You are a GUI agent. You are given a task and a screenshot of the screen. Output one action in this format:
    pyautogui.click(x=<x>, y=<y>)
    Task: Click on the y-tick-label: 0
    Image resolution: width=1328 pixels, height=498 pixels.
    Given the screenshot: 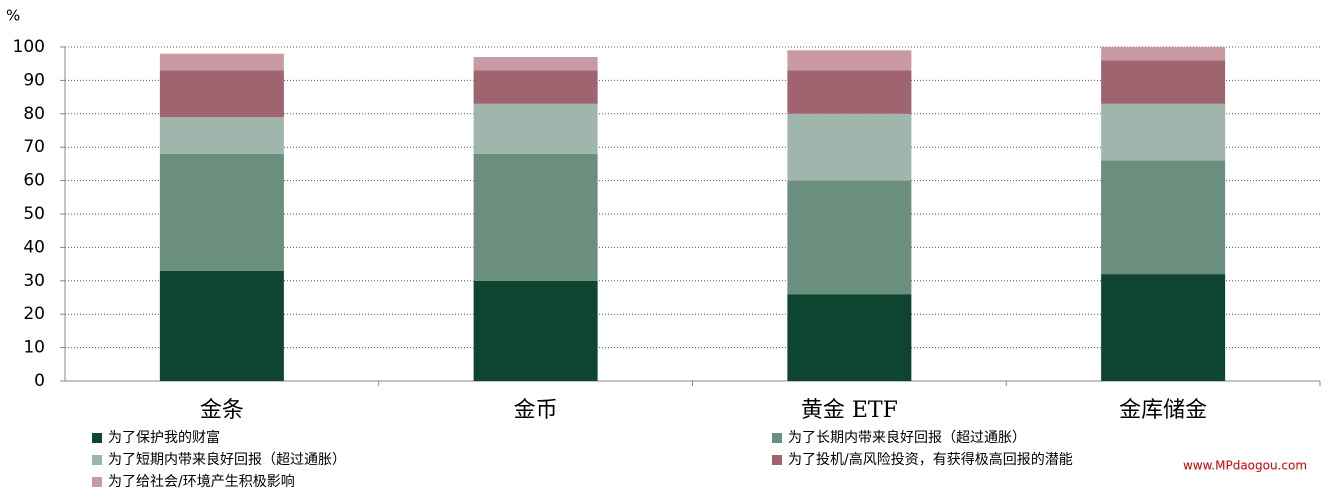 What is the action you would take?
    pyautogui.click(x=39, y=381)
    